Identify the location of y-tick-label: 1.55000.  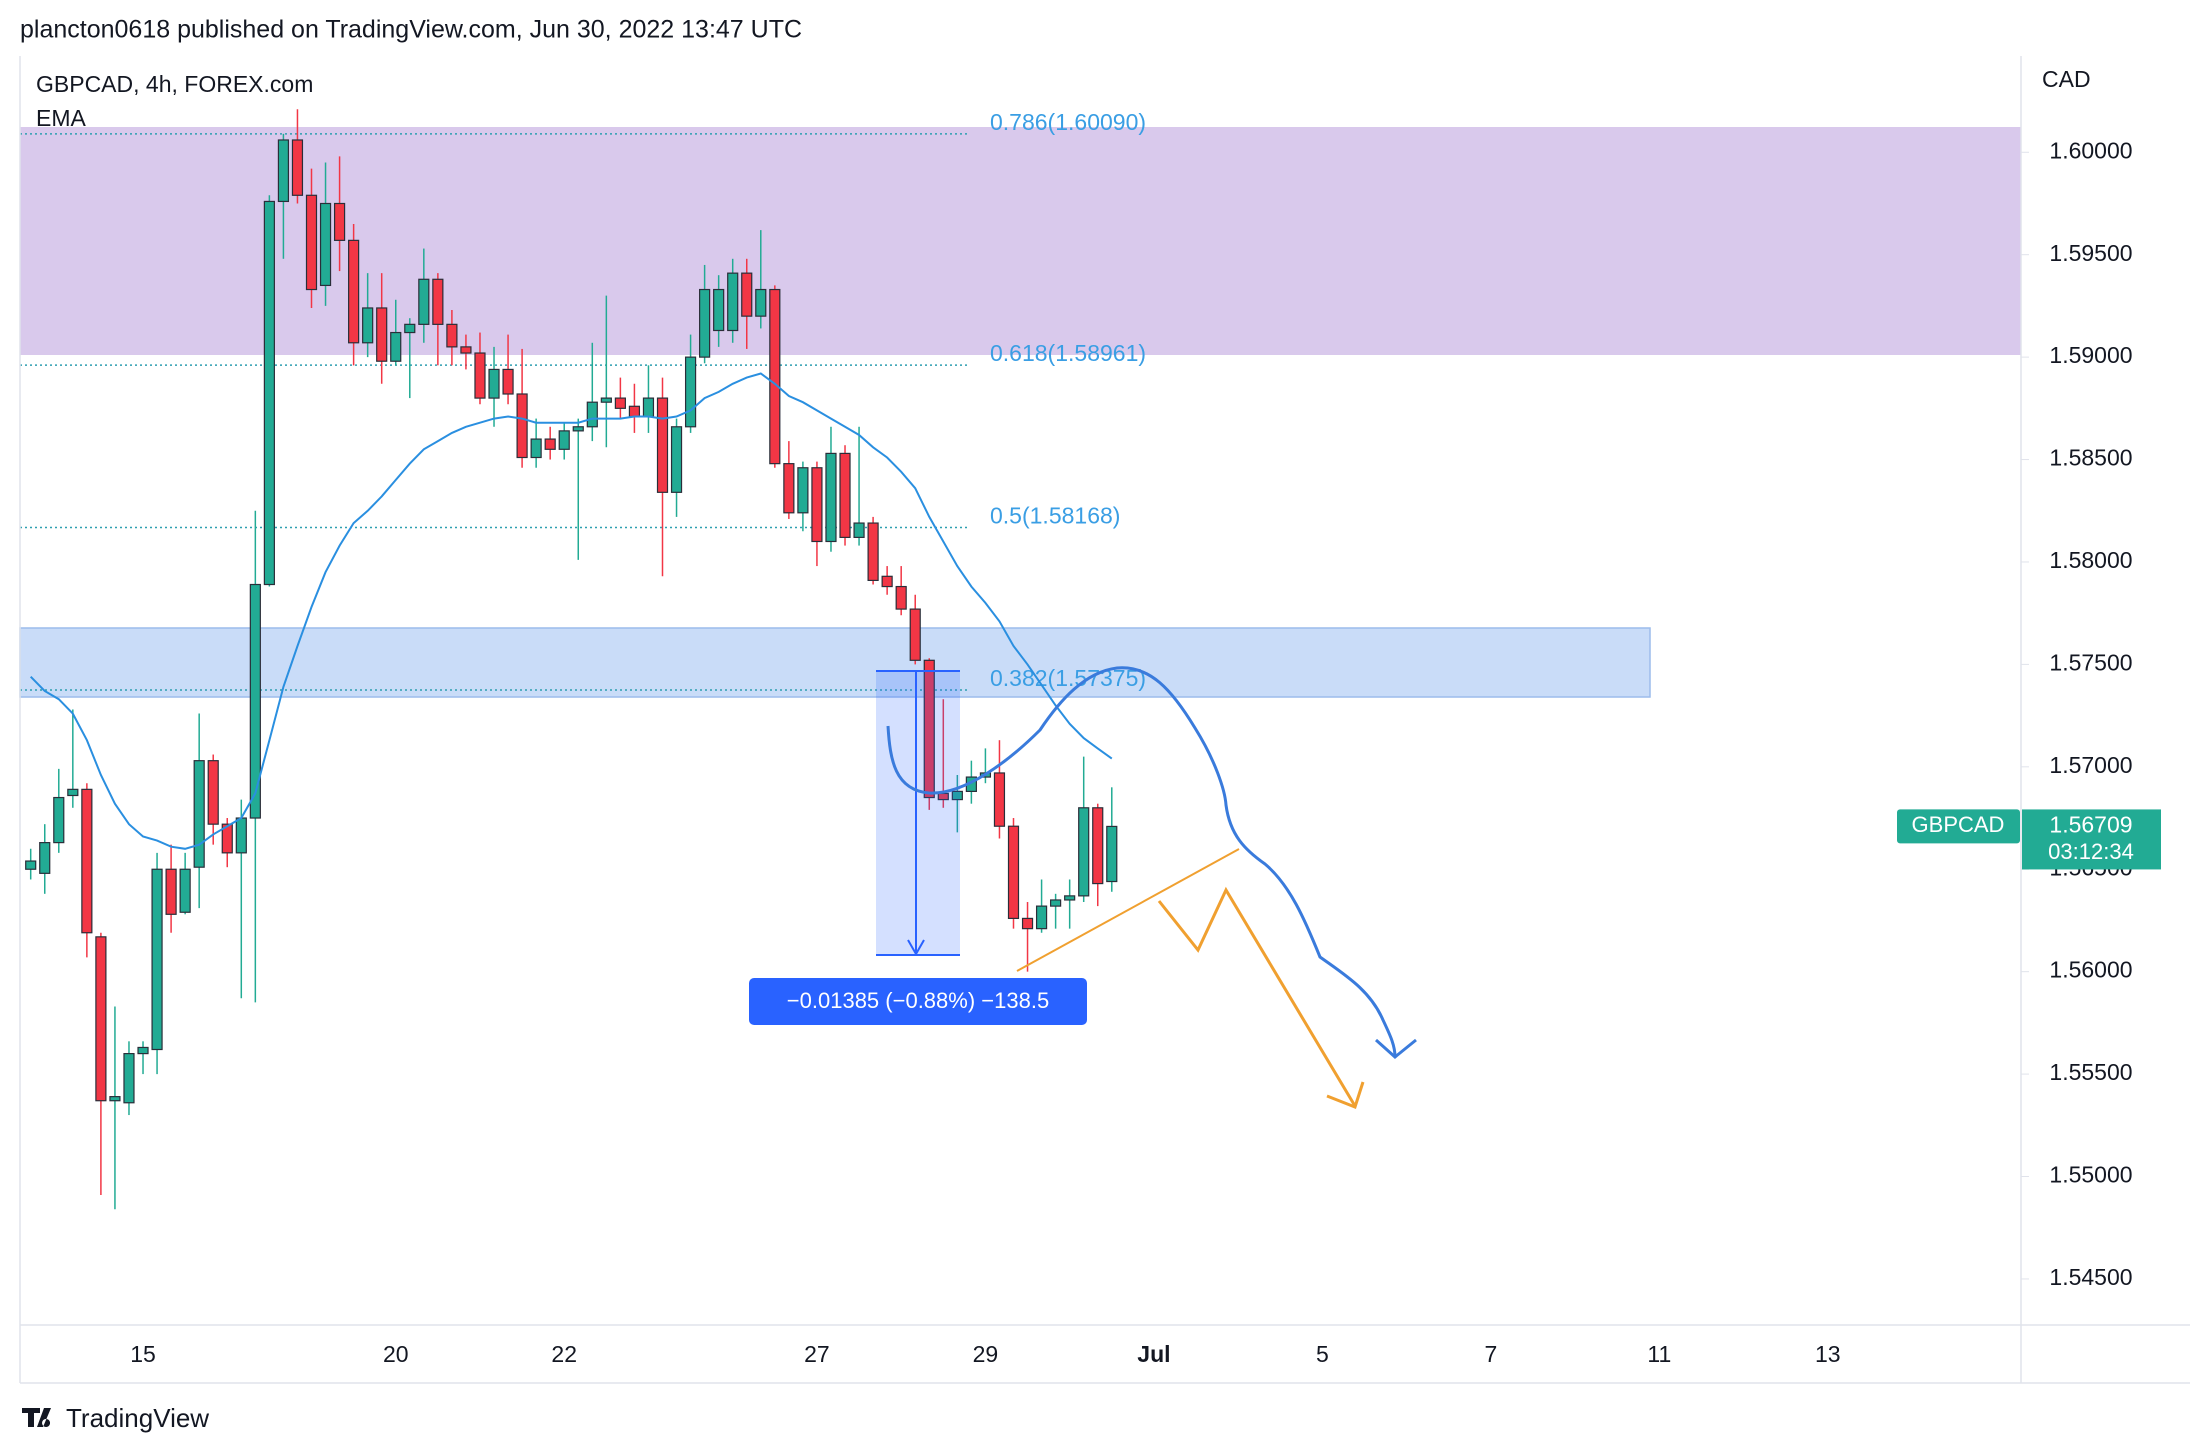
(2090, 1175).